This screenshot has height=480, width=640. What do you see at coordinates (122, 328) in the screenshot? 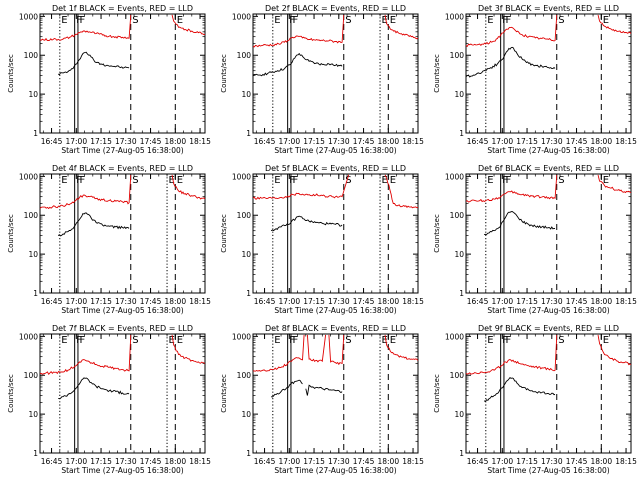
I see `panel-title: Det 7f BLACK = Events, RED = LLD` at bounding box center [122, 328].